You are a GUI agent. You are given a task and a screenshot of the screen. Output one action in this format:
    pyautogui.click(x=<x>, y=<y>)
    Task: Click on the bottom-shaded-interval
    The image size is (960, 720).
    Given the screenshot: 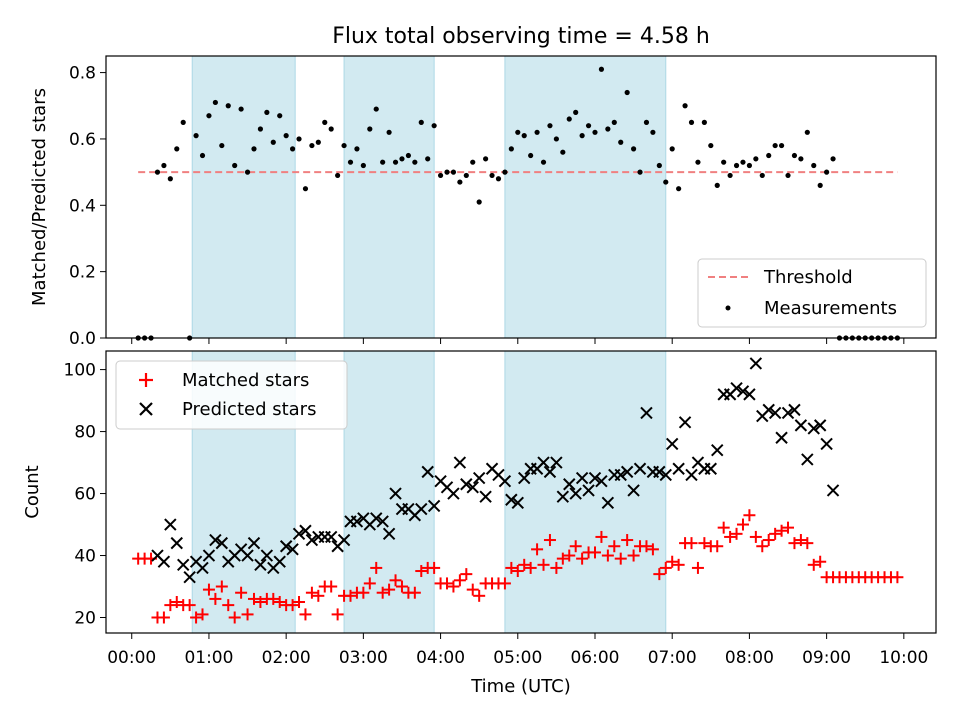 What is the action you would take?
    pyautogui.click(x=585, y=492)
    